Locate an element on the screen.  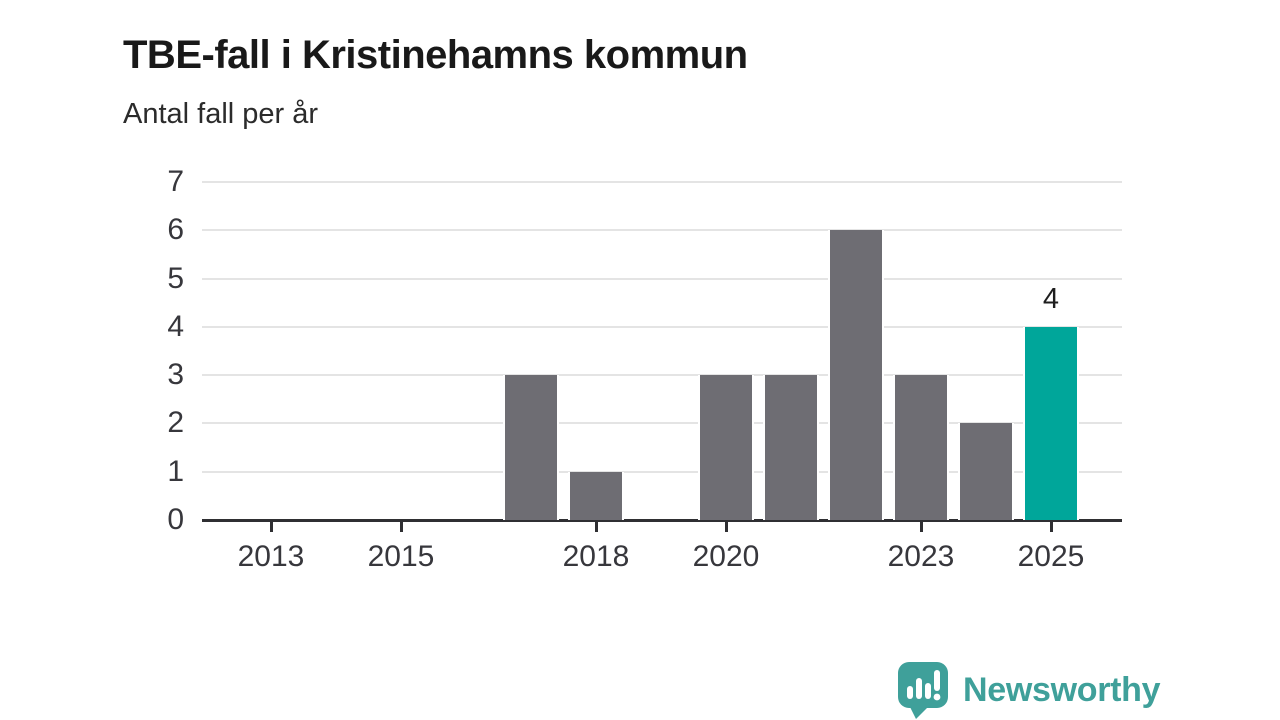
x-axis-tick-2023 is located at coordinates (921, 526).